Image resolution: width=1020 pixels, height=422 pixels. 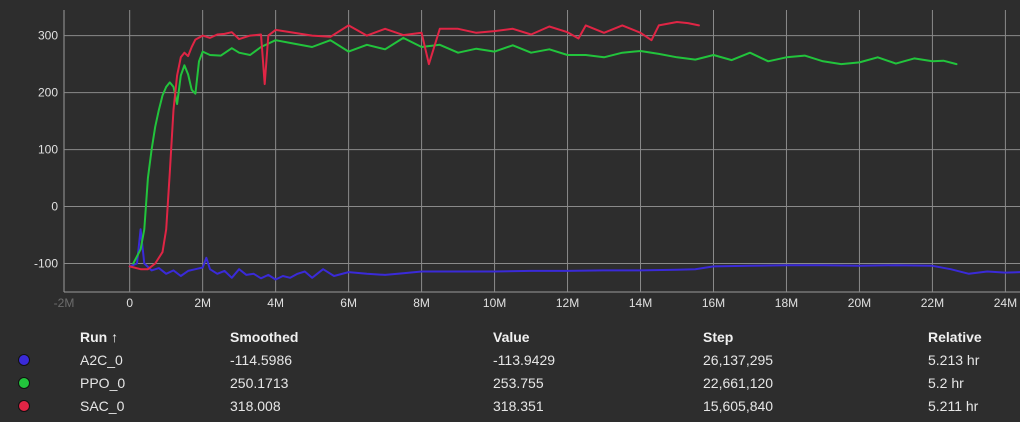 I want to click on smoothed-value: 318.008, so click(x=255, y=406).